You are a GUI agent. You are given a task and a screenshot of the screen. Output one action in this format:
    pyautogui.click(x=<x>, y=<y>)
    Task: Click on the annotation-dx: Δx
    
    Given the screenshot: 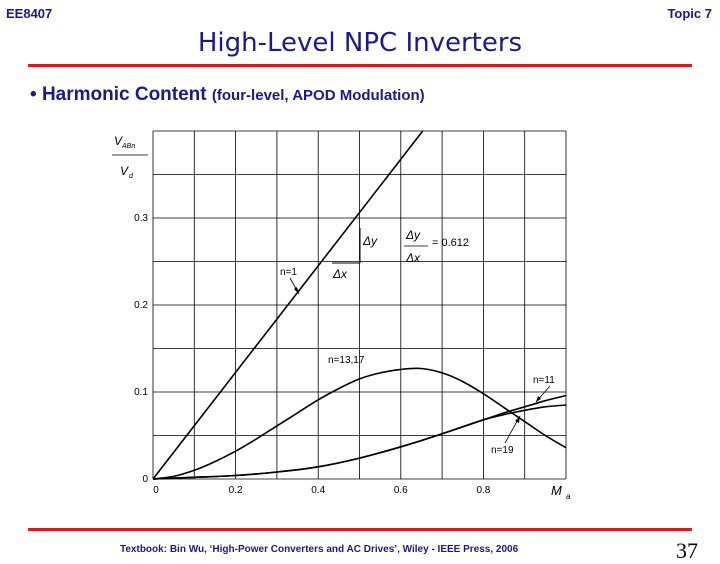 What is the action you would take?
    pyautogui.click(x=340, y=274)
    